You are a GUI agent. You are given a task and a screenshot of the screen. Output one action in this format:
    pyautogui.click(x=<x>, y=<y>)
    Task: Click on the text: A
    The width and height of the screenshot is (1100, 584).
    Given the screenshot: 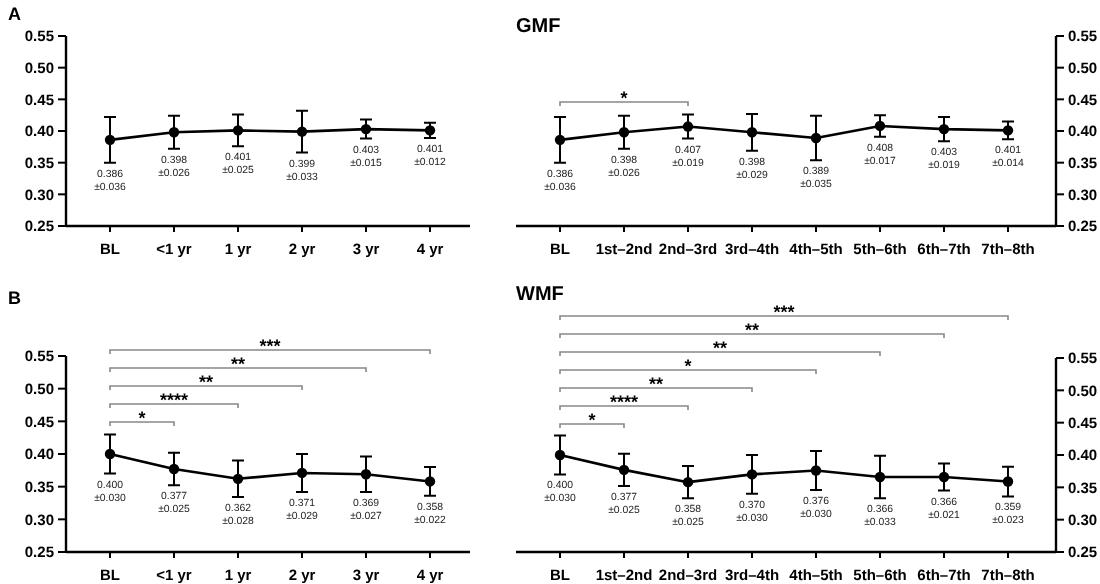 What is the action you would take?
    pyautogui.click(x=15, y=14)
    